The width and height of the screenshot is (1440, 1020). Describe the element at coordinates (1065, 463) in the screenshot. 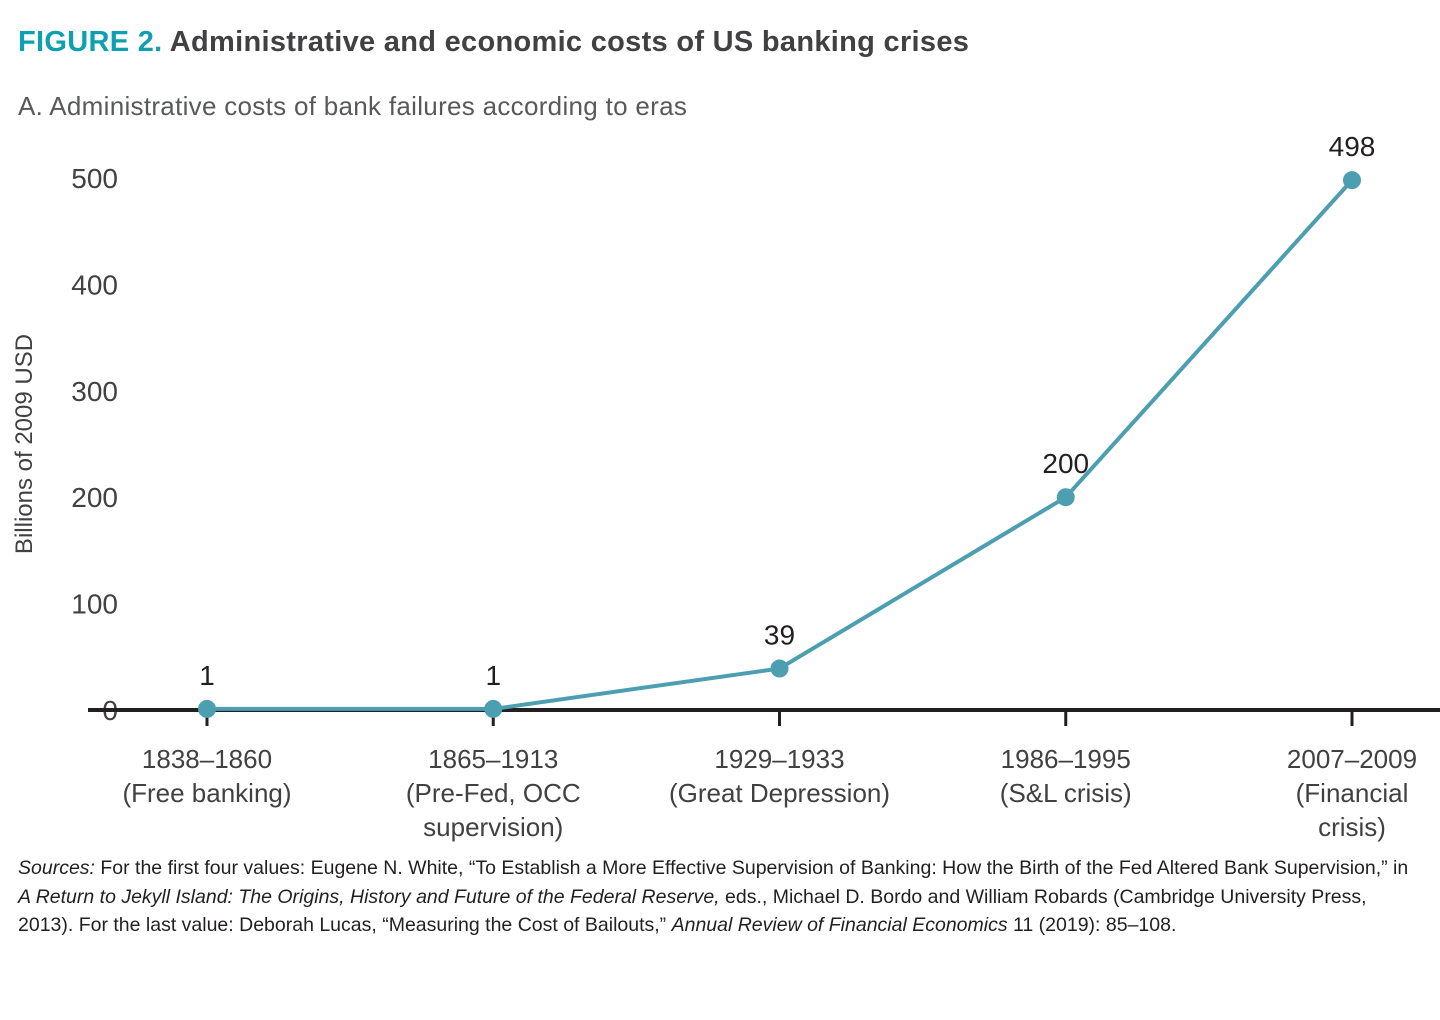

I see `data-point-value-label: 200` at that location.